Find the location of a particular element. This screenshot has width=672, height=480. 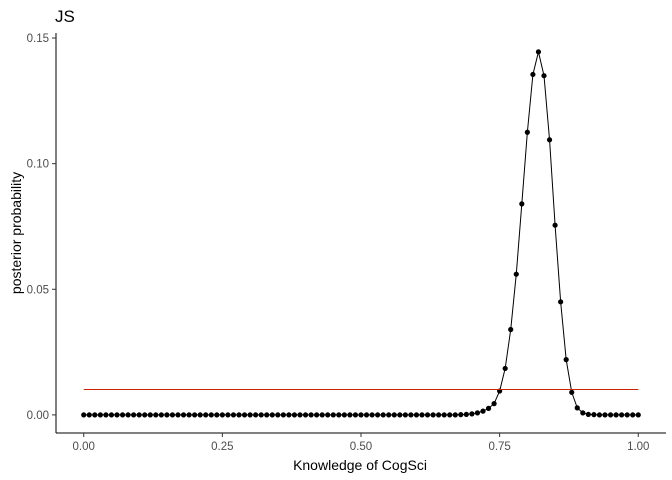

x-axis-label: Knowledge of CogSci is located at coordinates (360, 465).